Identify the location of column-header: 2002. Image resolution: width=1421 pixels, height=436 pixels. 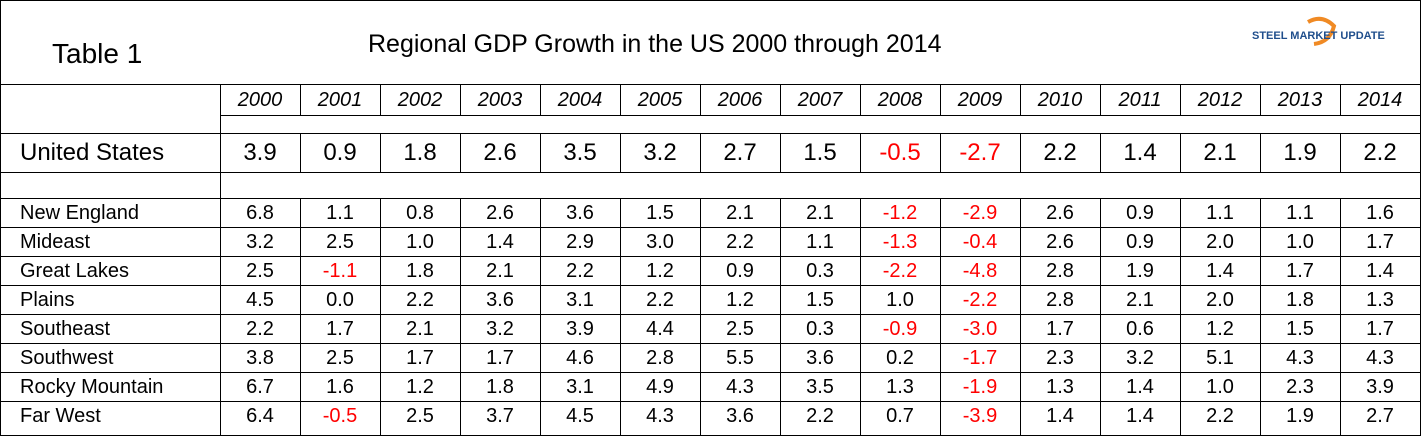
(420, 100).